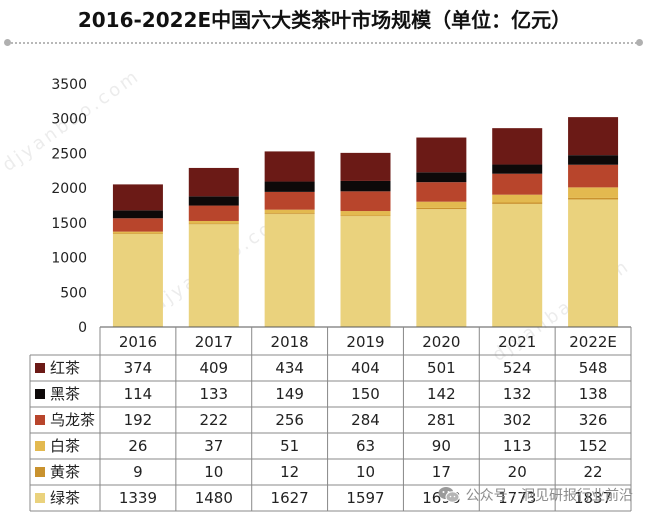  What do you see at coordinates (365, 368) in the screenshot?
I see `data-label: 404` at bounding box center [365, 368].